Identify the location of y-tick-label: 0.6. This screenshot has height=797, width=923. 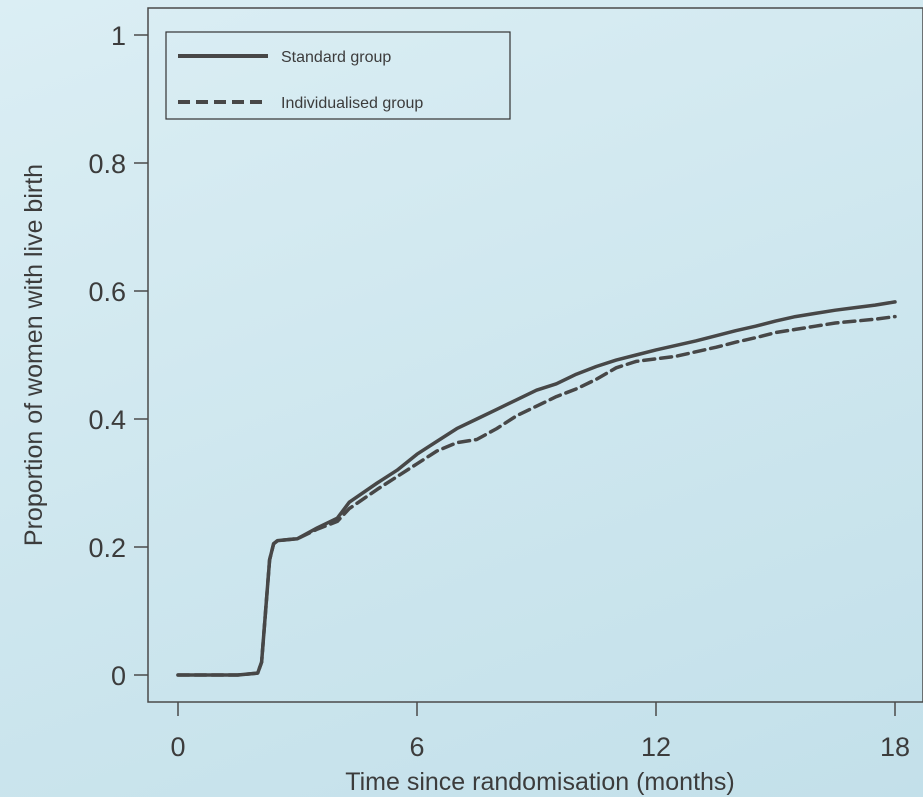
(107, 292).